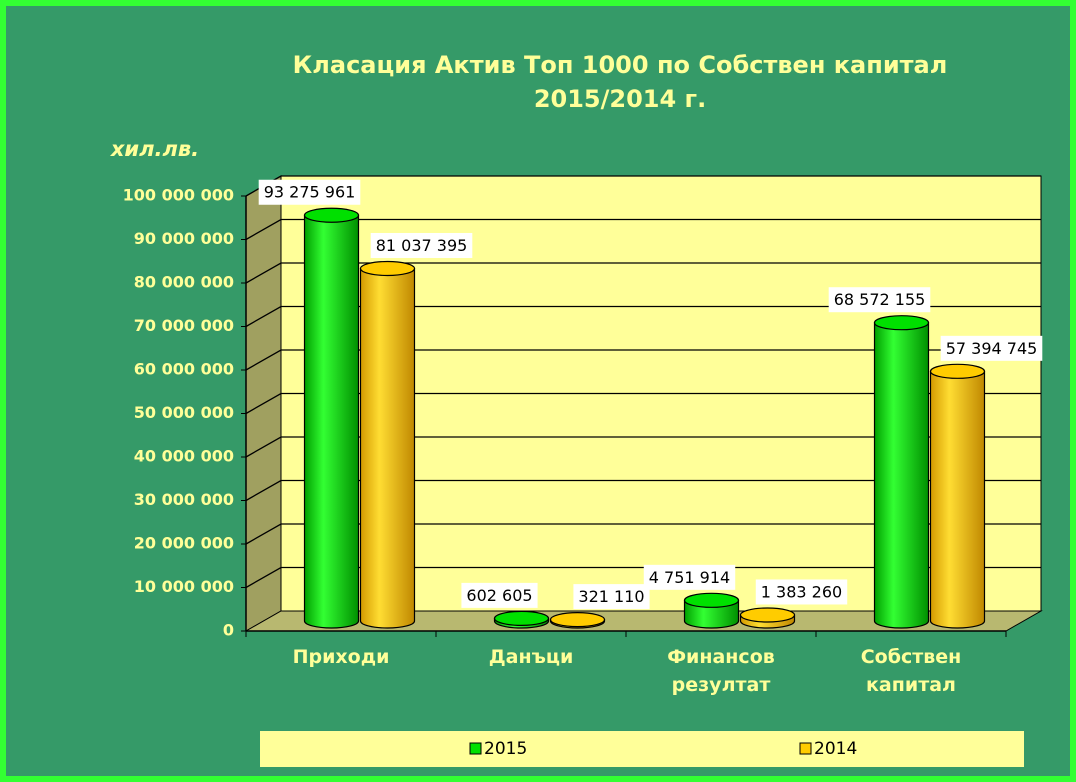 The image size is (1076, 782). I want to click on legend, so click(642, 749).